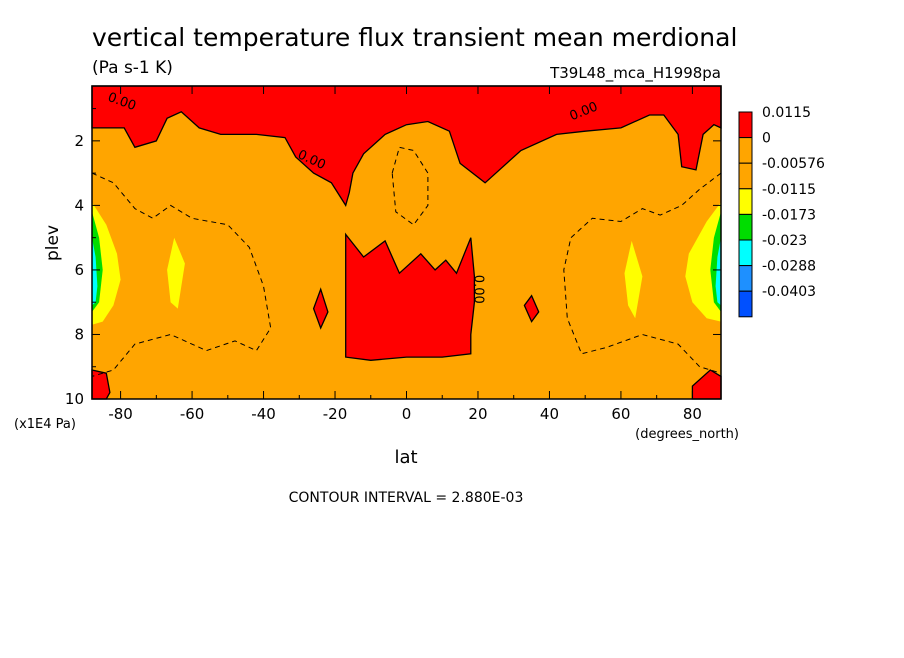  I want to click on contour-line-label: 0.00, so click(477, 289).